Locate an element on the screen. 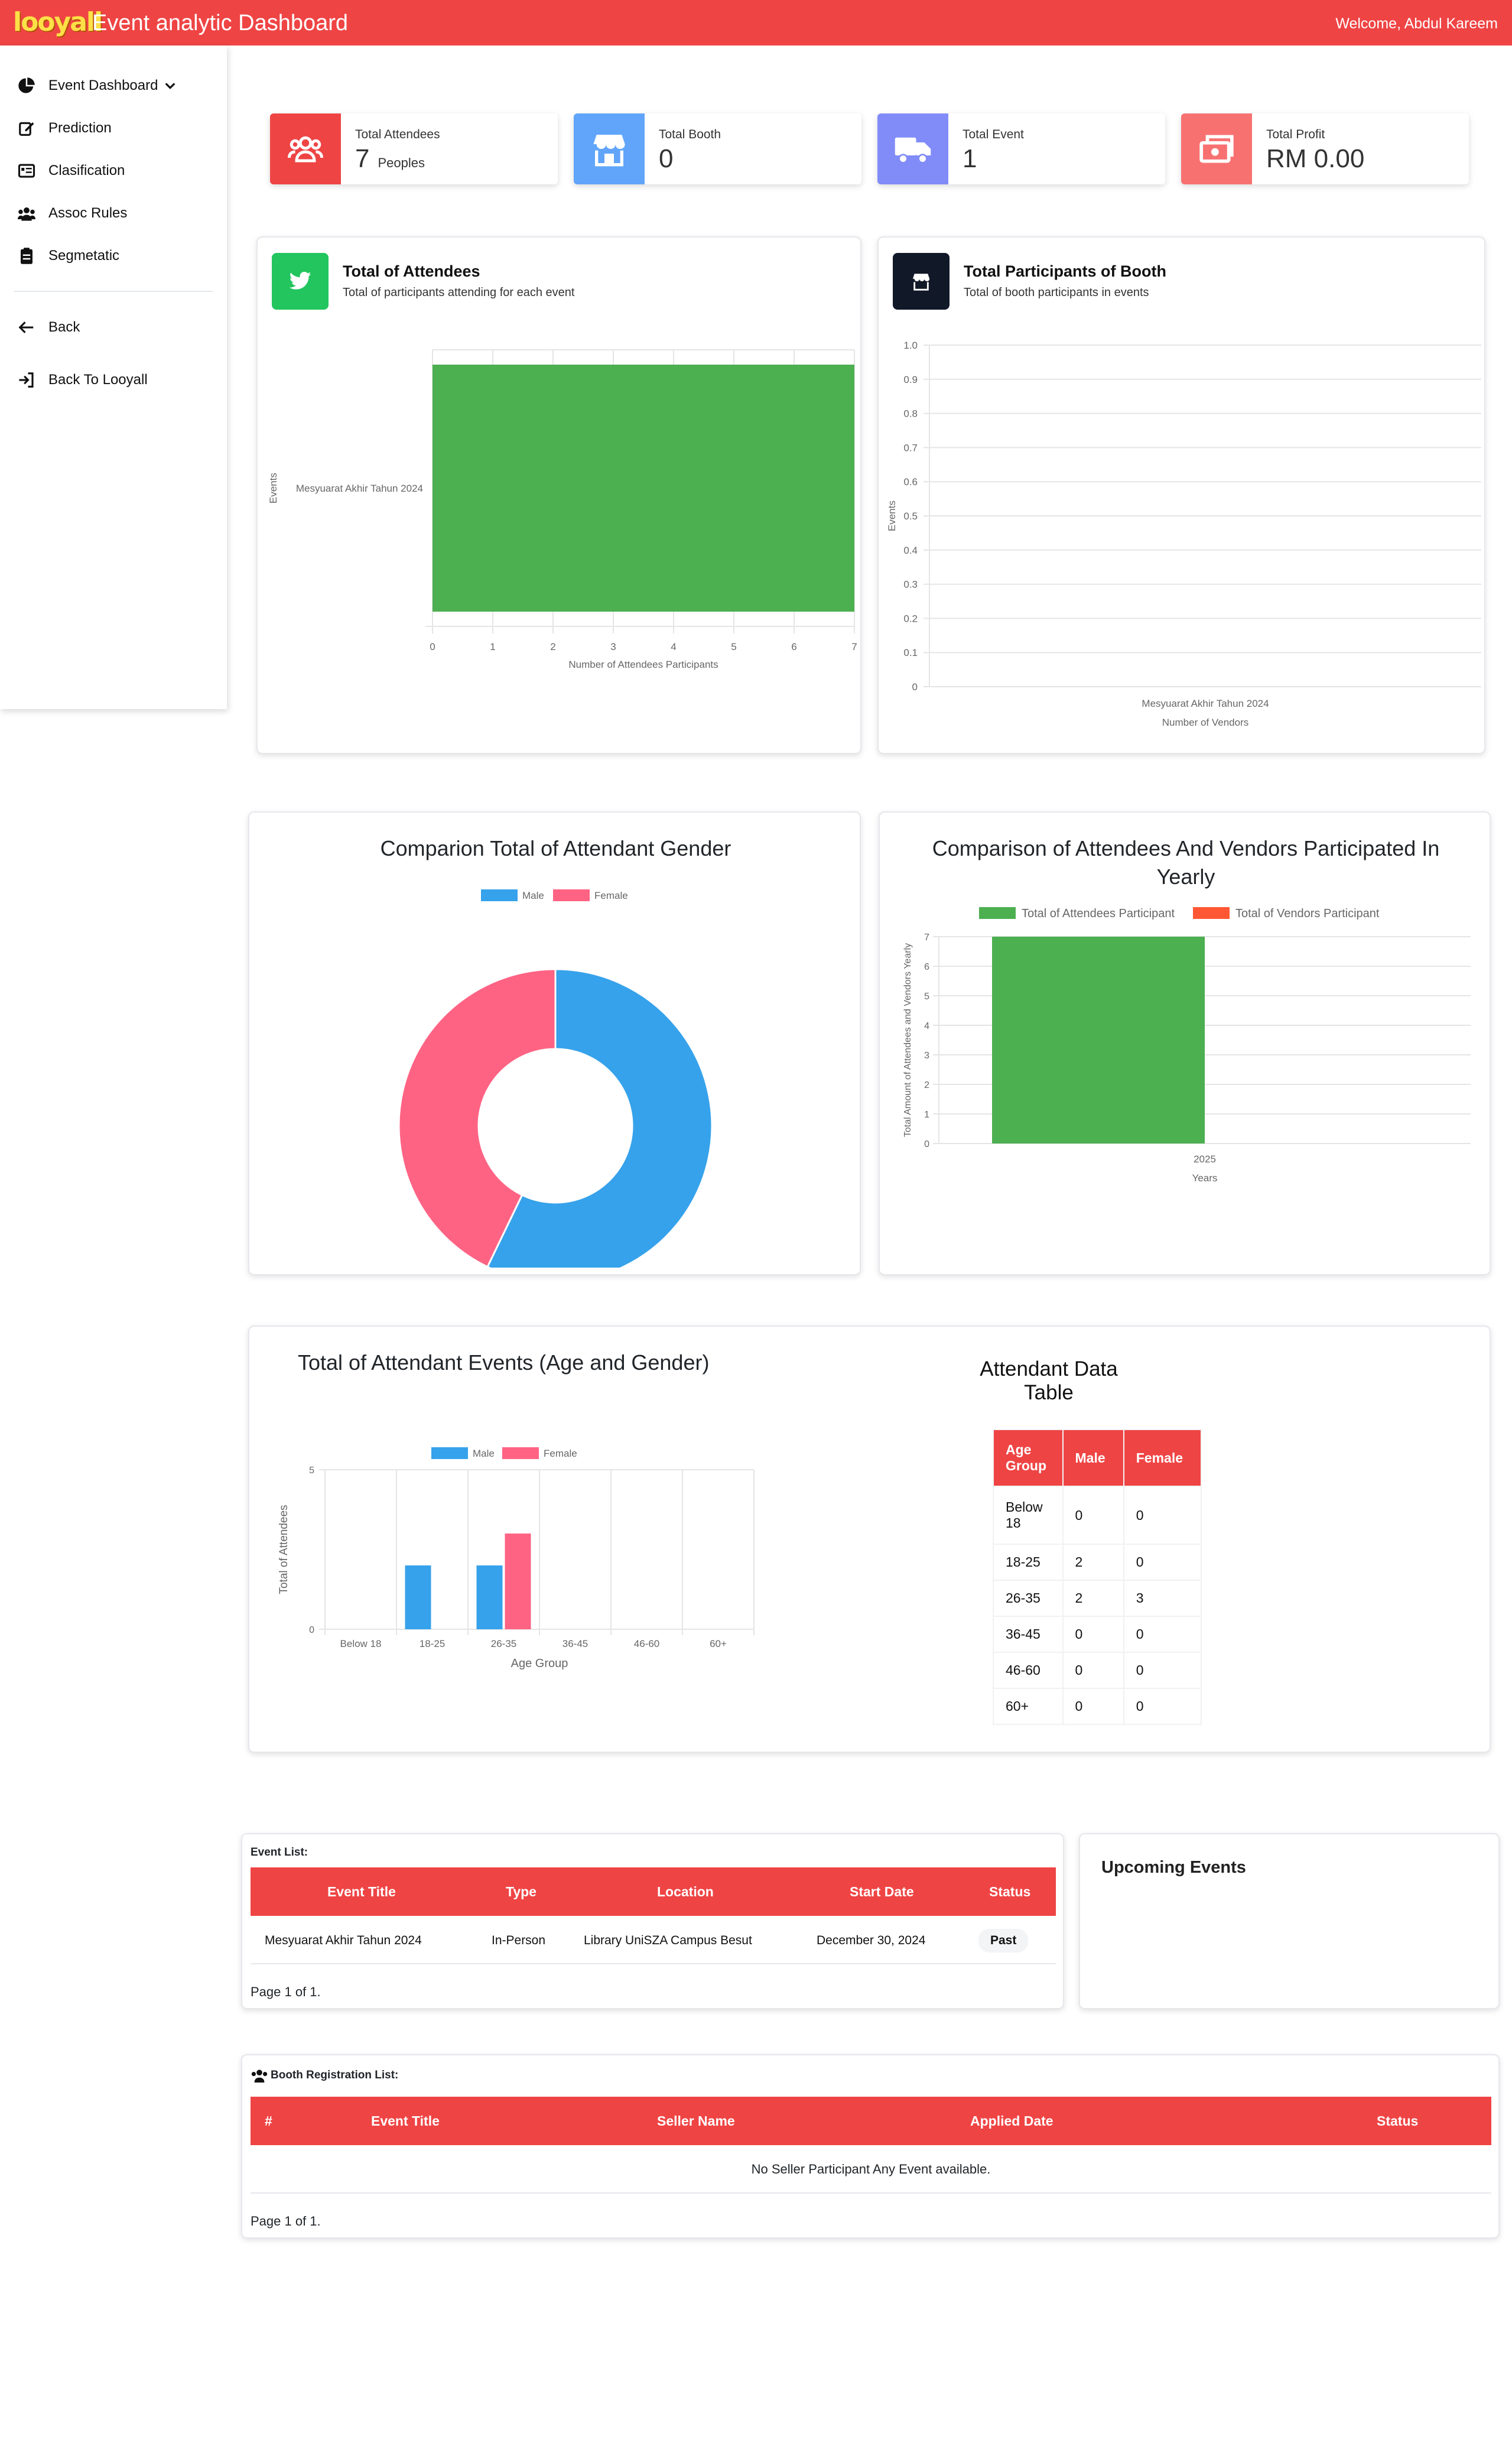 This screenshot has height=2456, width=1512. sidebar-item-back-to-looyall: Back To Looyall is located at coordinates (83, 380).